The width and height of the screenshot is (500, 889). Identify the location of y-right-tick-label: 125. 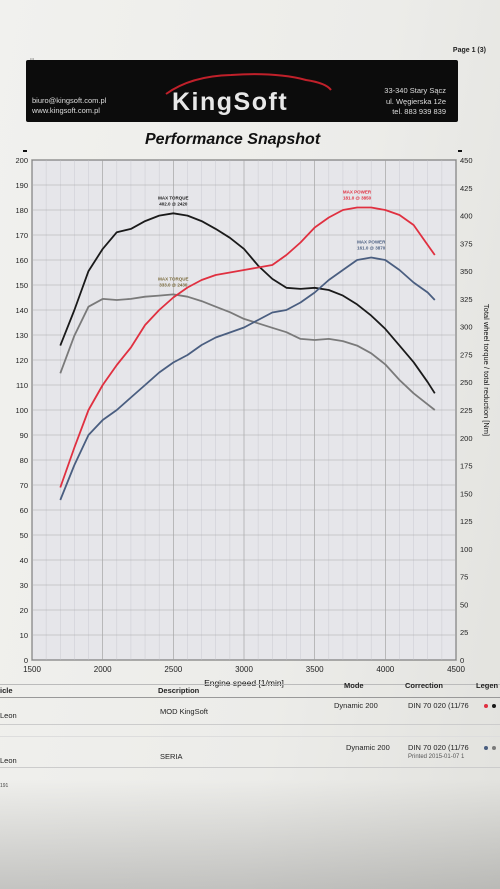
(466, 521).